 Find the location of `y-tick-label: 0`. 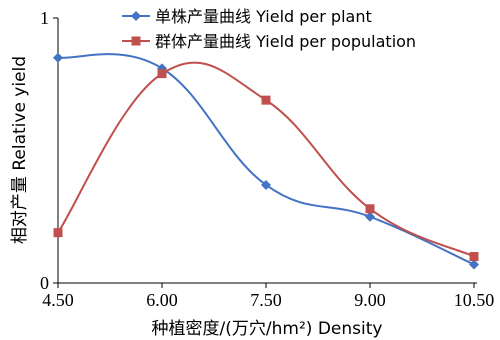

y-tick-label: 0 is located at coordinates (44, 283).